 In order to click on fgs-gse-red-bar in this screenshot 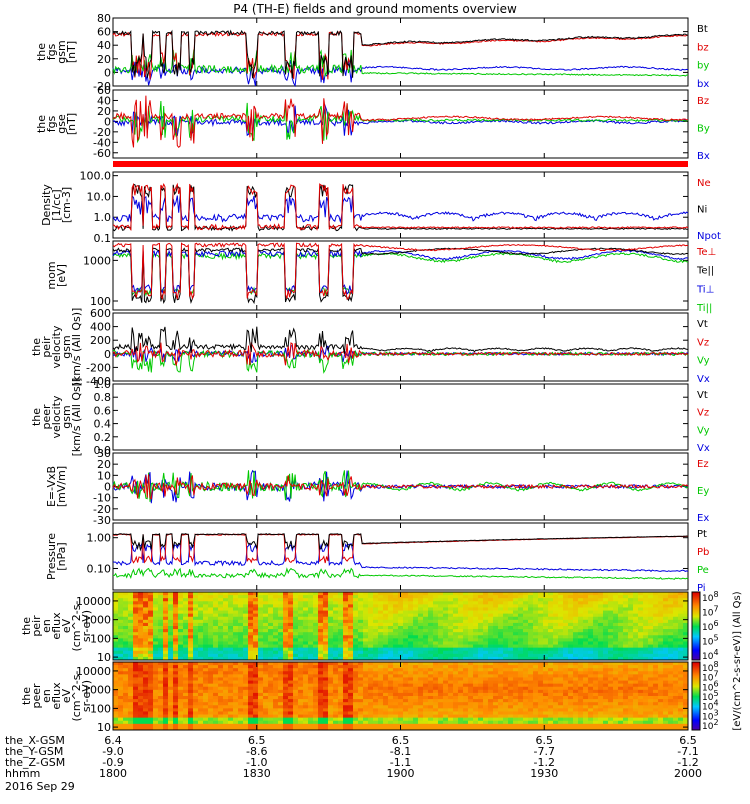, I will do `click(400, 164)`.